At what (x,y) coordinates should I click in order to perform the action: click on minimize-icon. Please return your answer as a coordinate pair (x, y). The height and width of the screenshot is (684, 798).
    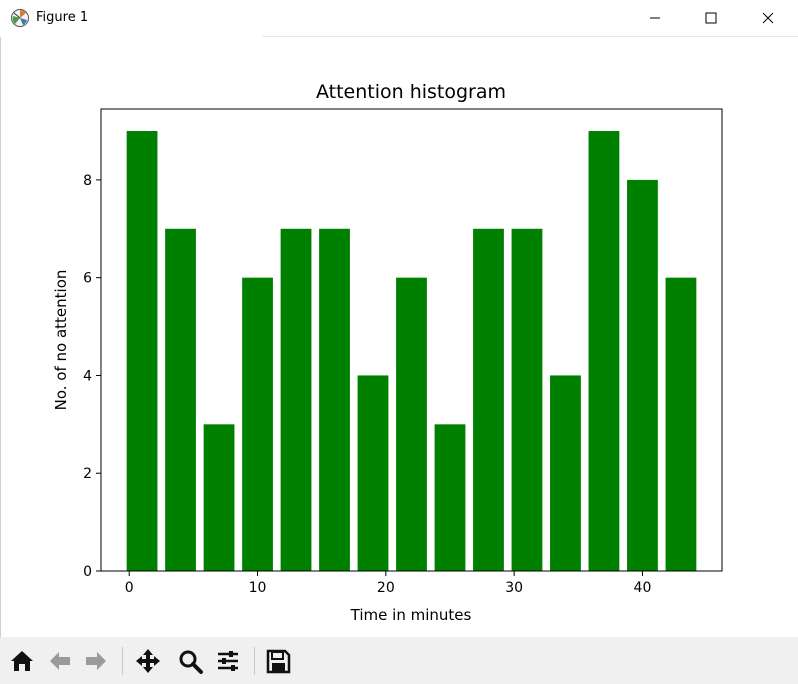
    Looking at the image, I should click on (655, 18).